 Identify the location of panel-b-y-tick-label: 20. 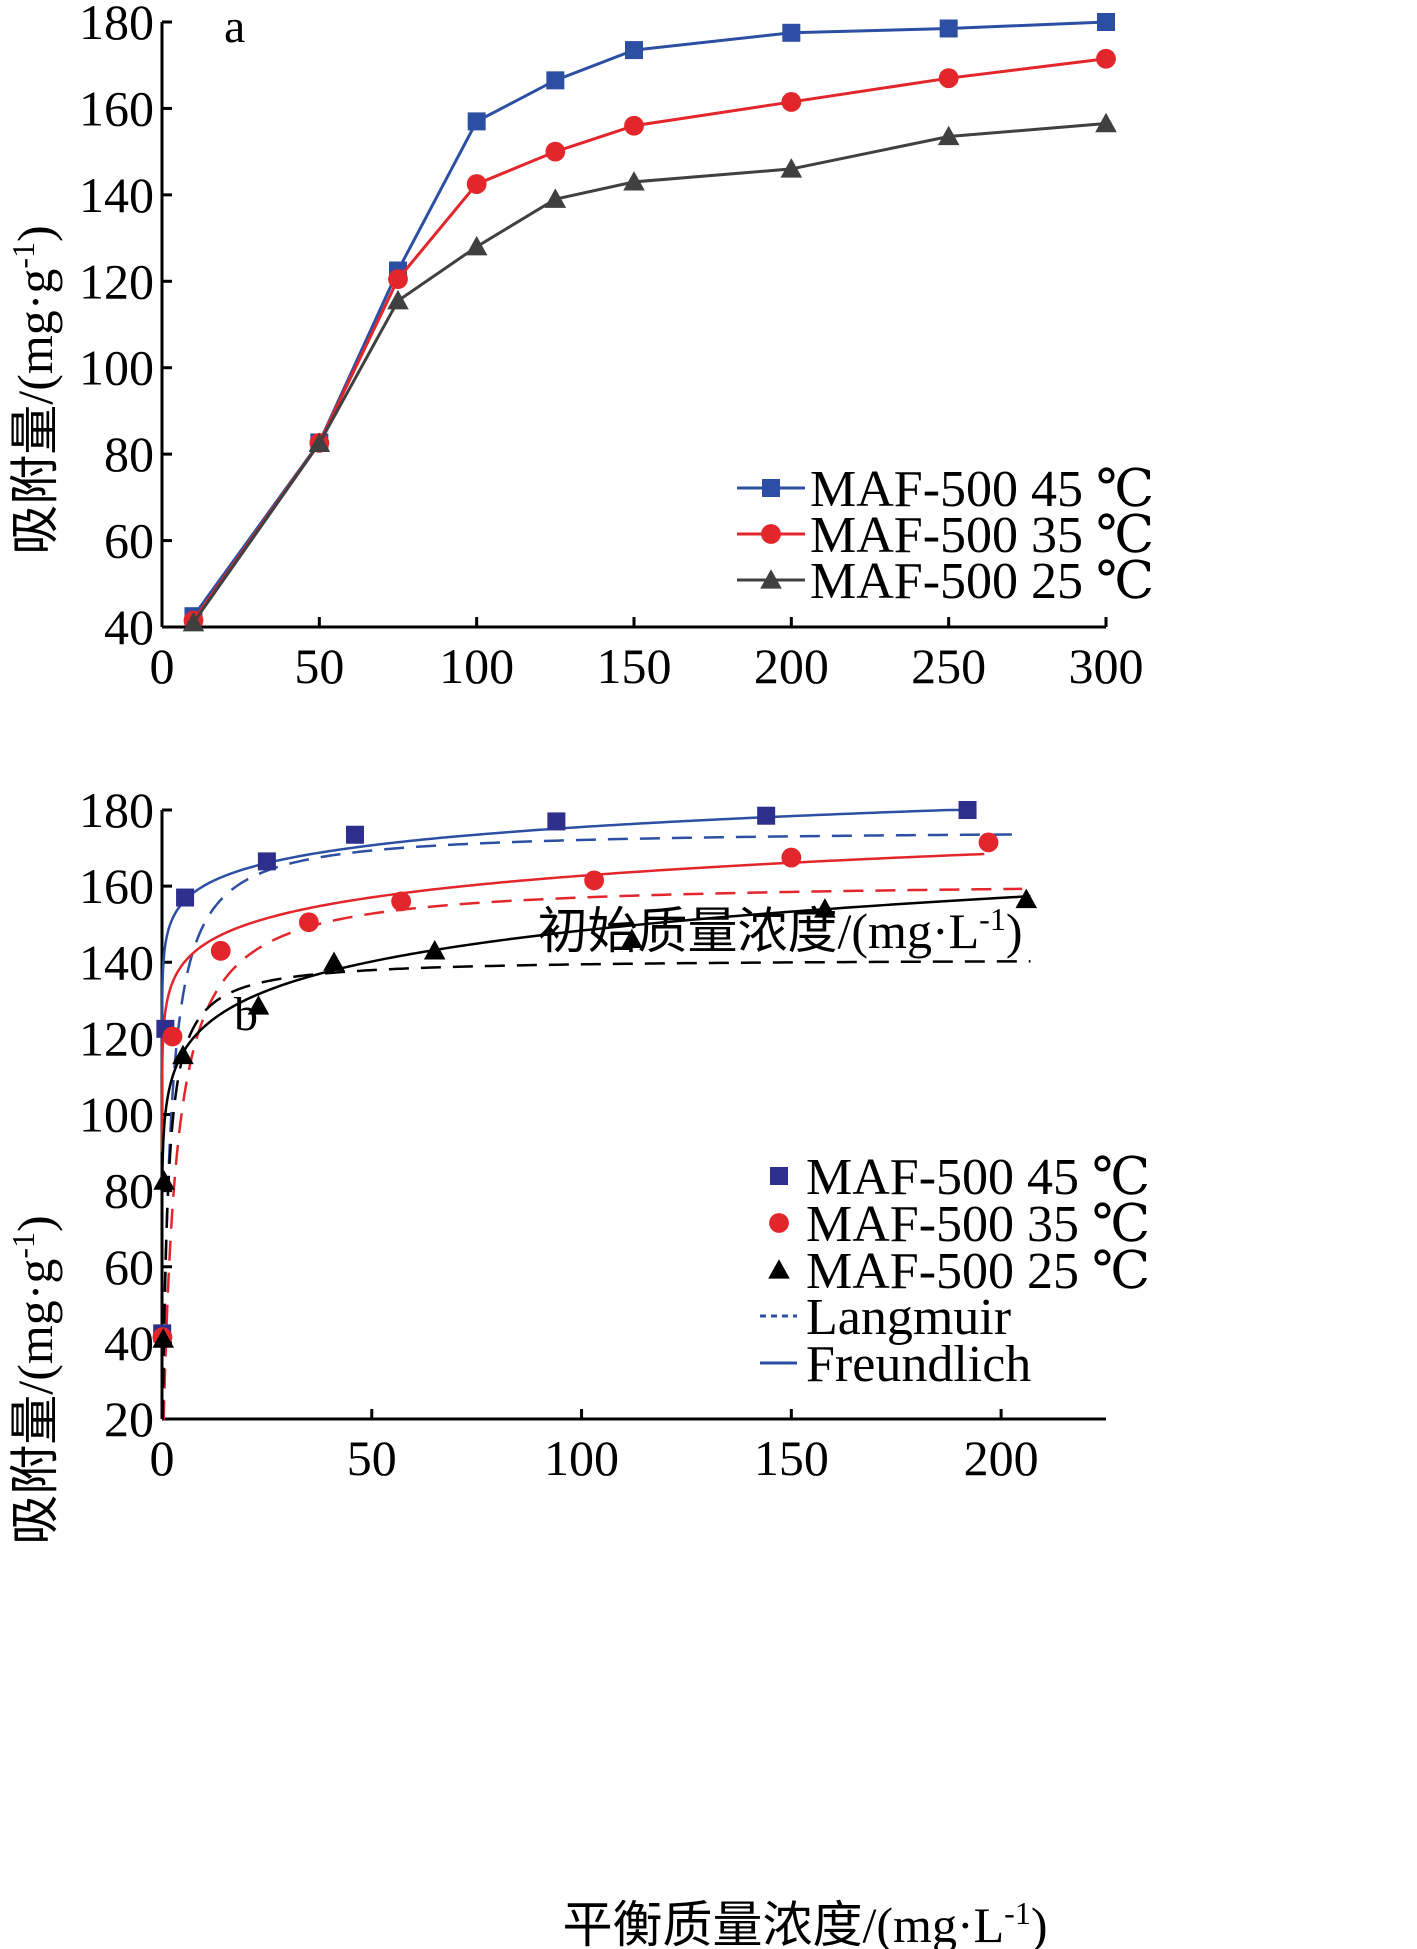
(129, 1419).